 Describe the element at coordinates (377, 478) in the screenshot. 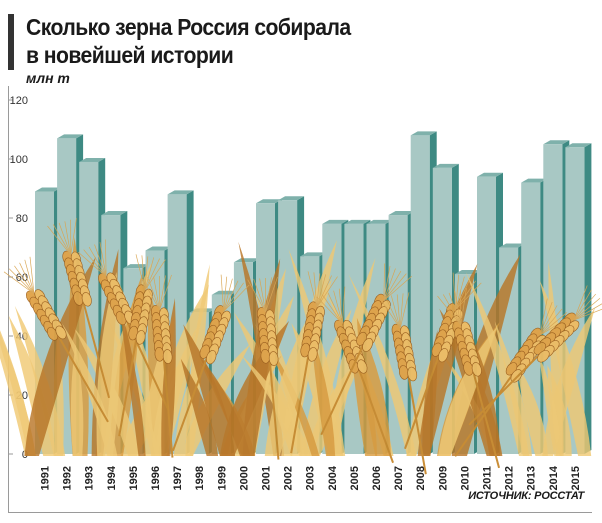

I see `x-tick-label: 2006` at that location.